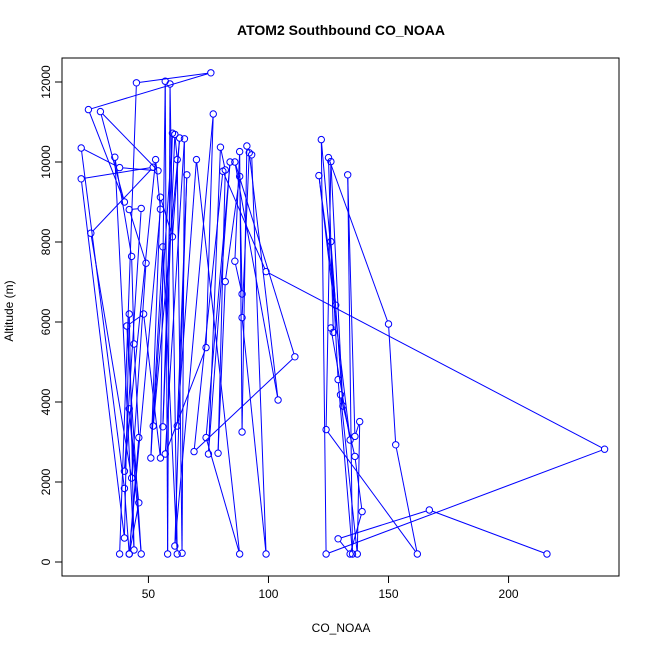 The image size is (650, 650). Describe the element at coordinates (330, 588) in the screenshot. I see `x-axis: 50 100 150 200` at that location.